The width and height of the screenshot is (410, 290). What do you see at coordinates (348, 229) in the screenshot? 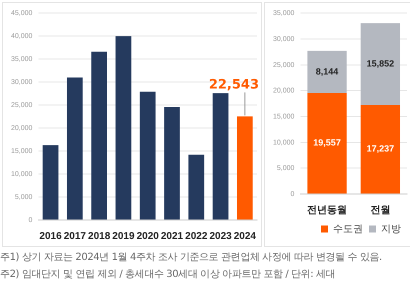
I see `legend-label: 수도권` at bounding box center [348, 229].